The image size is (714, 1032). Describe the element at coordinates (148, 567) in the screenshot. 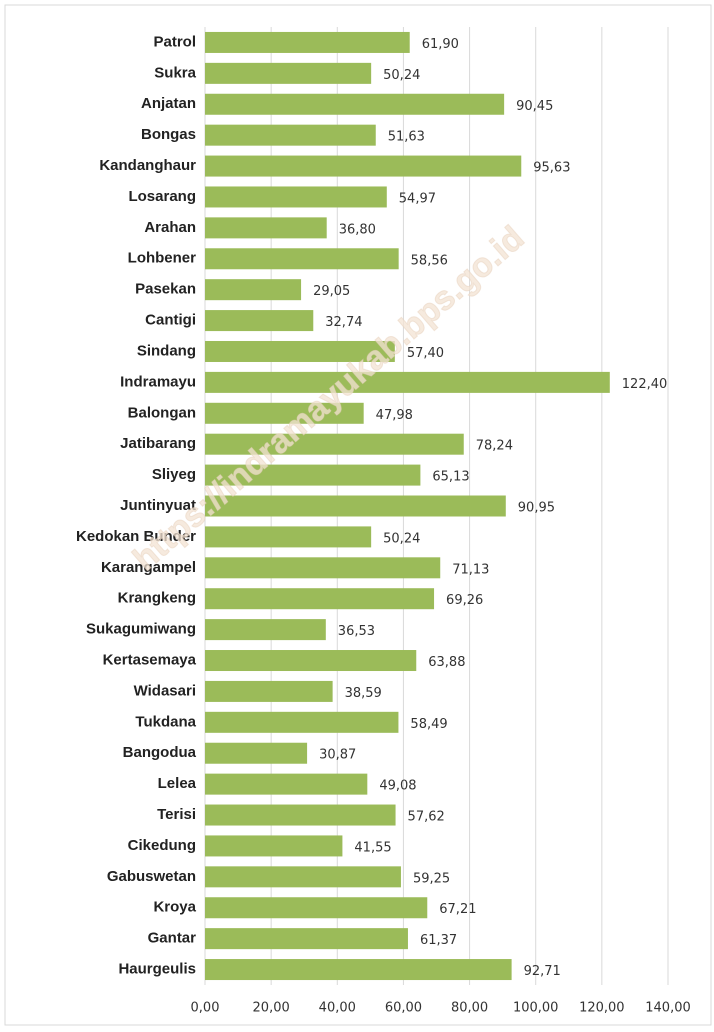

I see `y-tick-label: Karangampel` at that location.